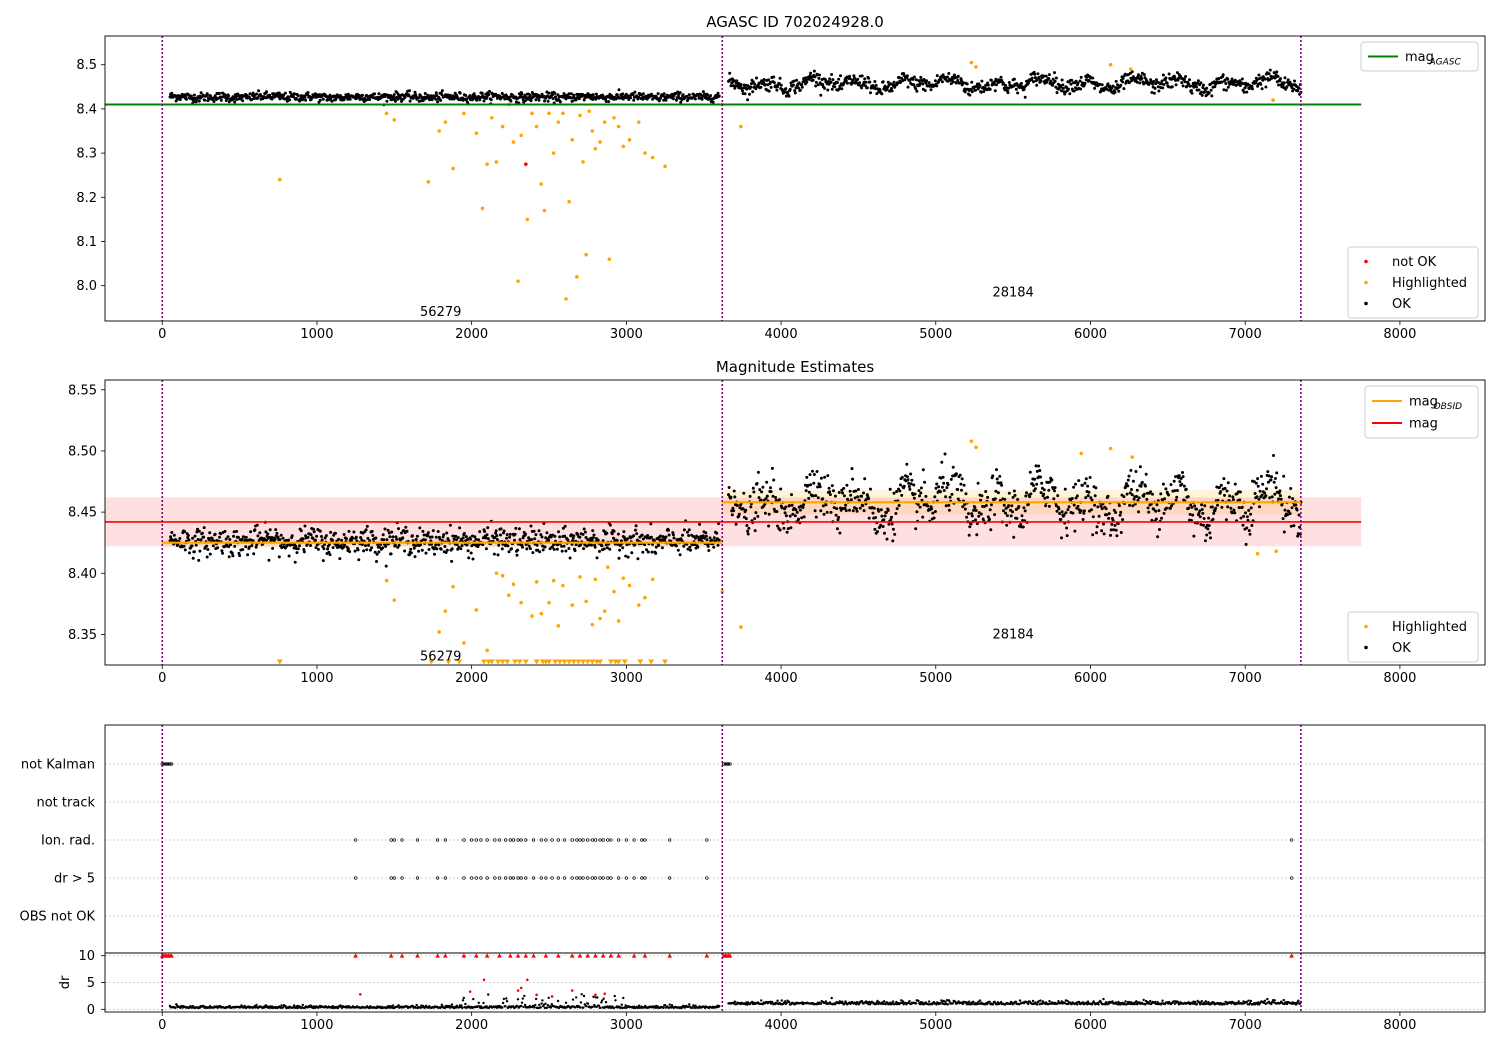 Image resolution: width=1500 pixels, height=1050 pixels. What do you see at coordinates (471, 334) in the screenshot?
I see `x-tick-label: 2000` at bounding box center [471, 334].